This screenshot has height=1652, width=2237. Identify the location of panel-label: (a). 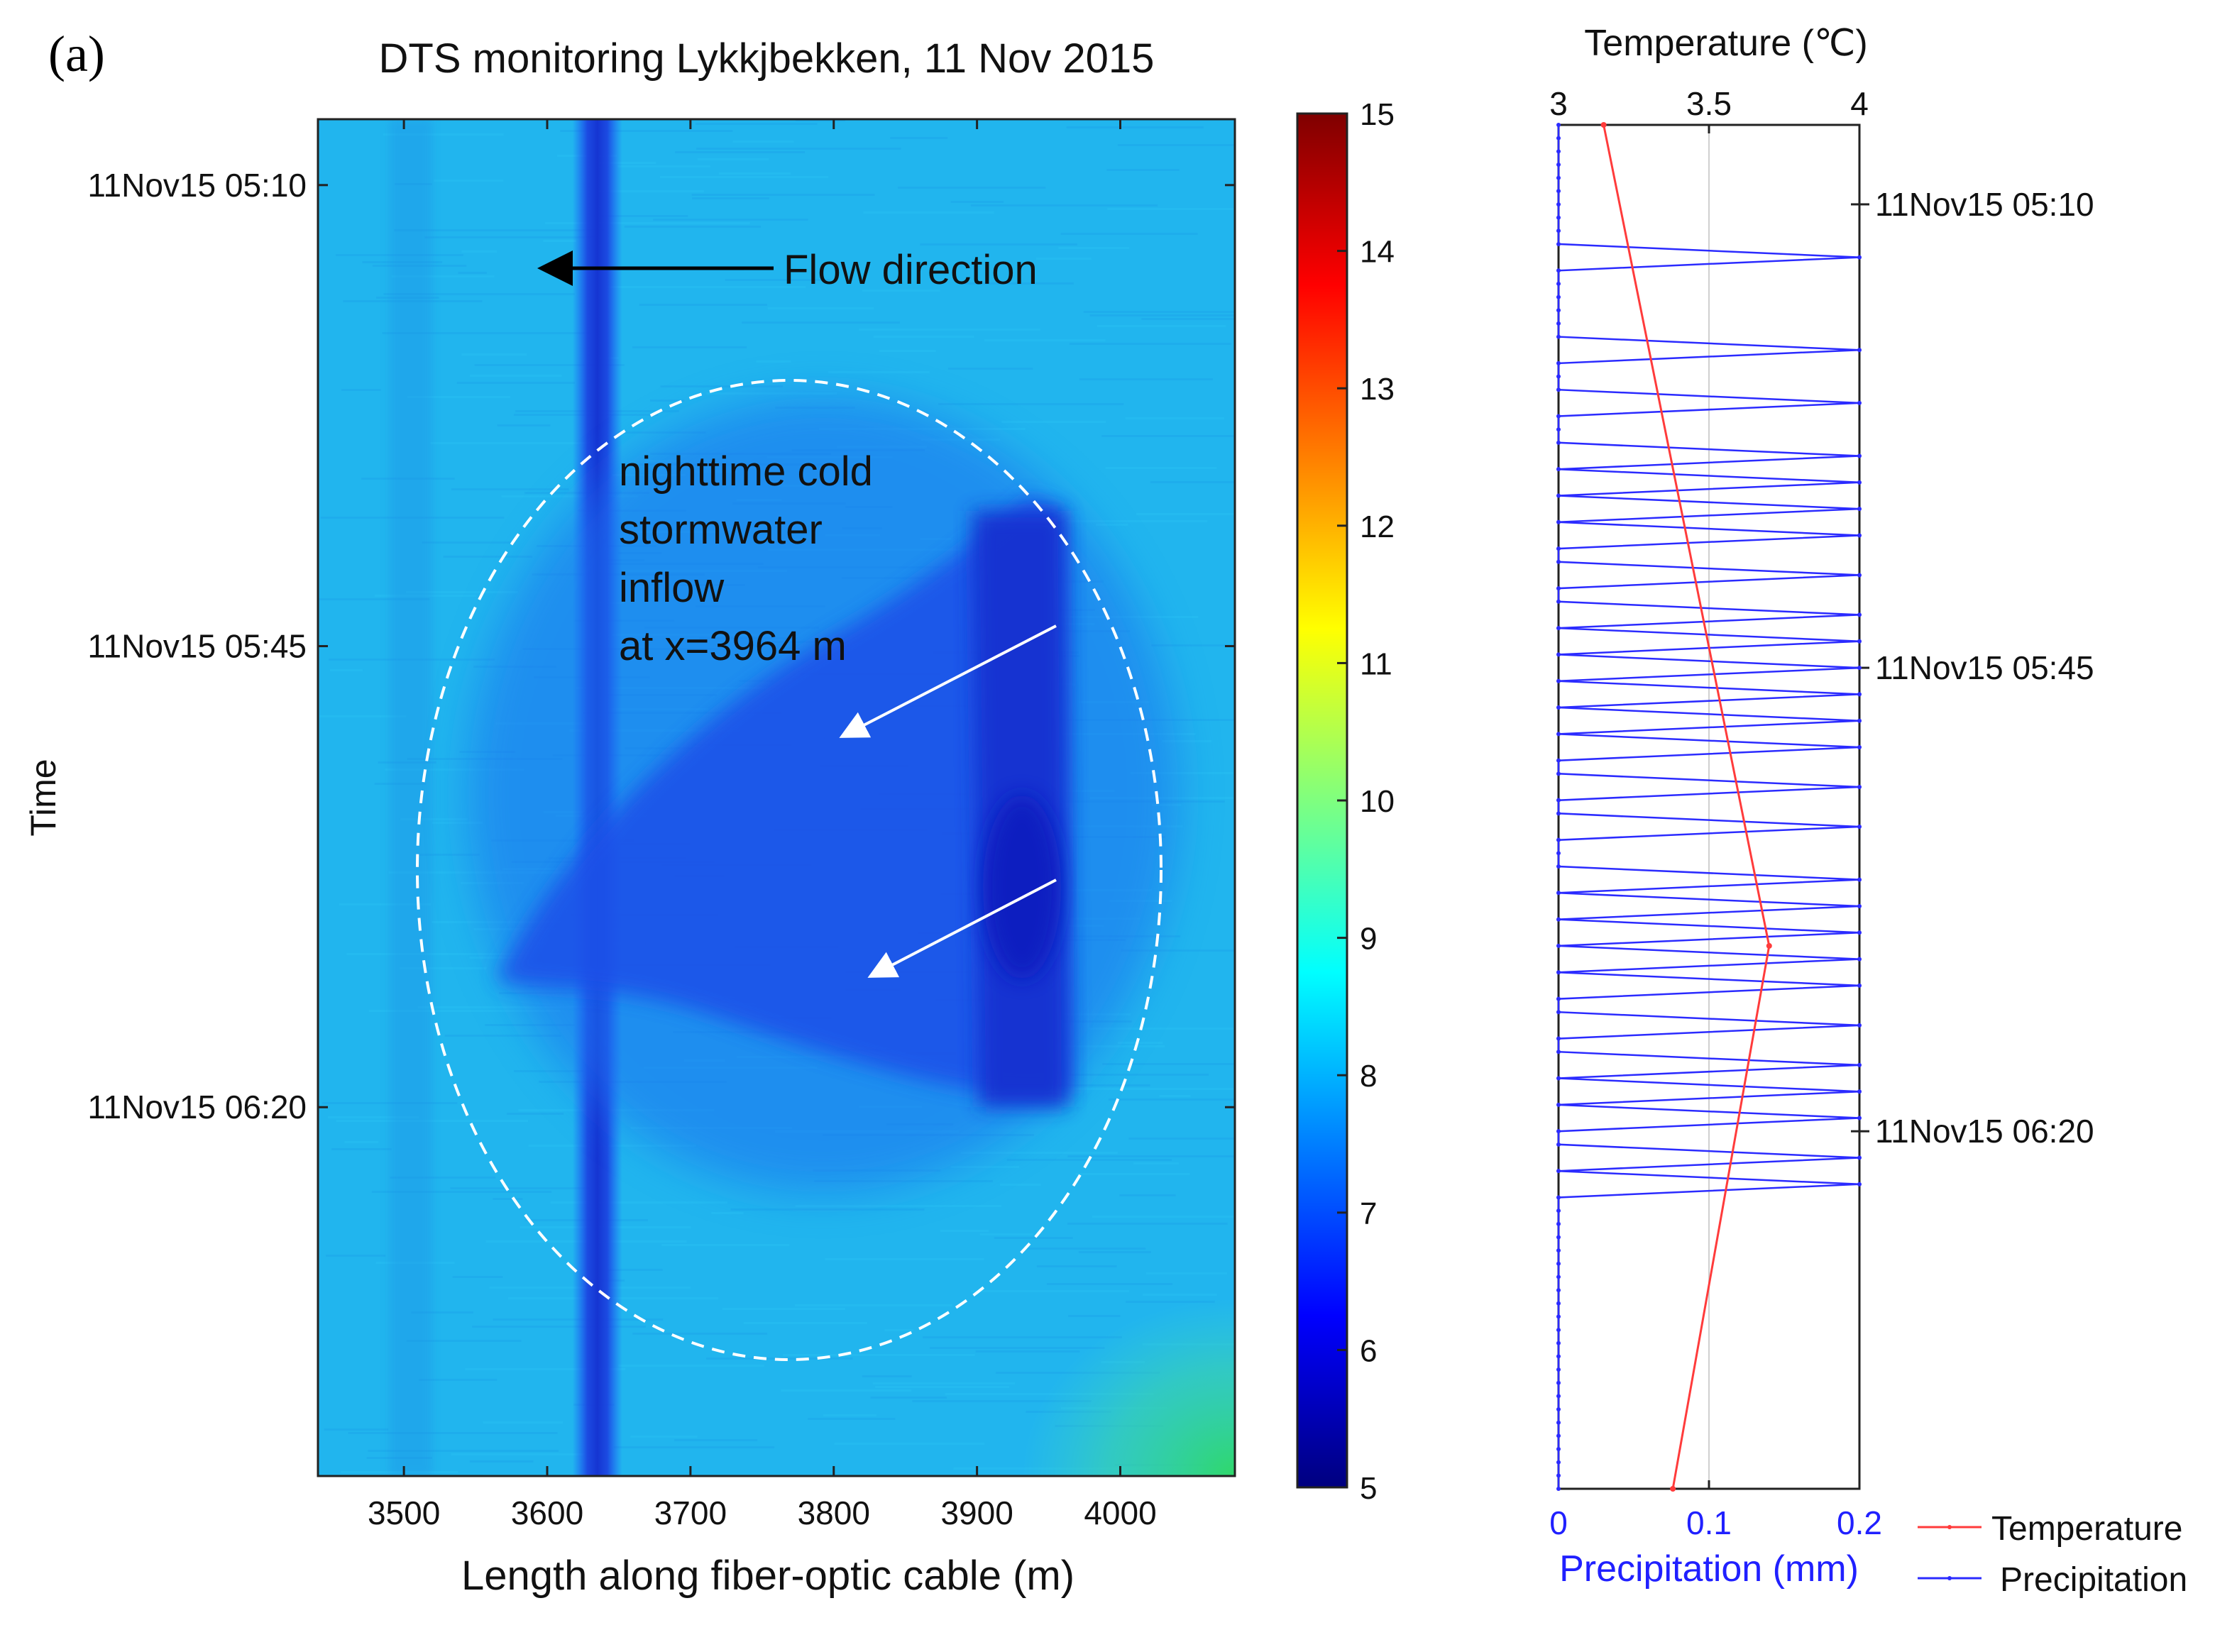
(76, 54).